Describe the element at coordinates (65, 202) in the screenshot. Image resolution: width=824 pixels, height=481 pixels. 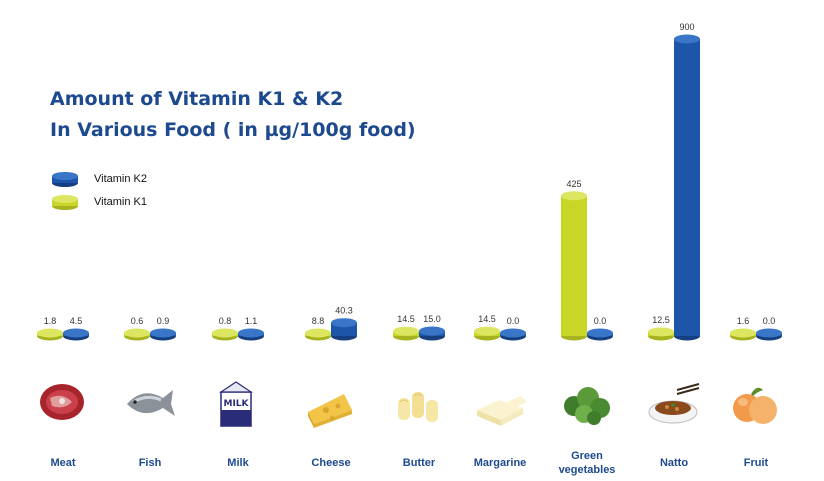
I see `legend-swatch-vitamin-k1` at that location.